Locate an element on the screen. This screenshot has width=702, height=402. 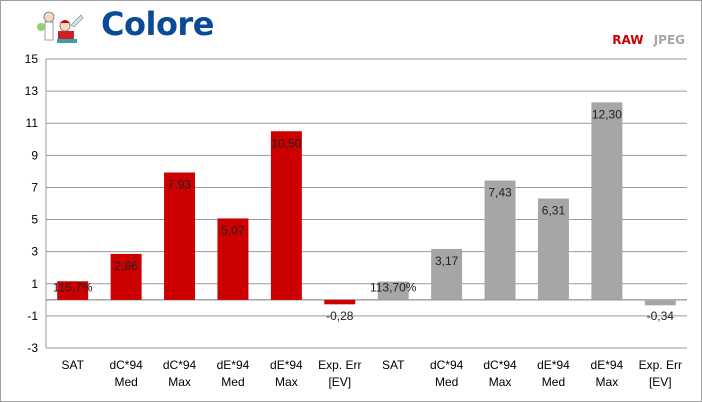
data-label: 7,93 is located at coordinates (180, 185).